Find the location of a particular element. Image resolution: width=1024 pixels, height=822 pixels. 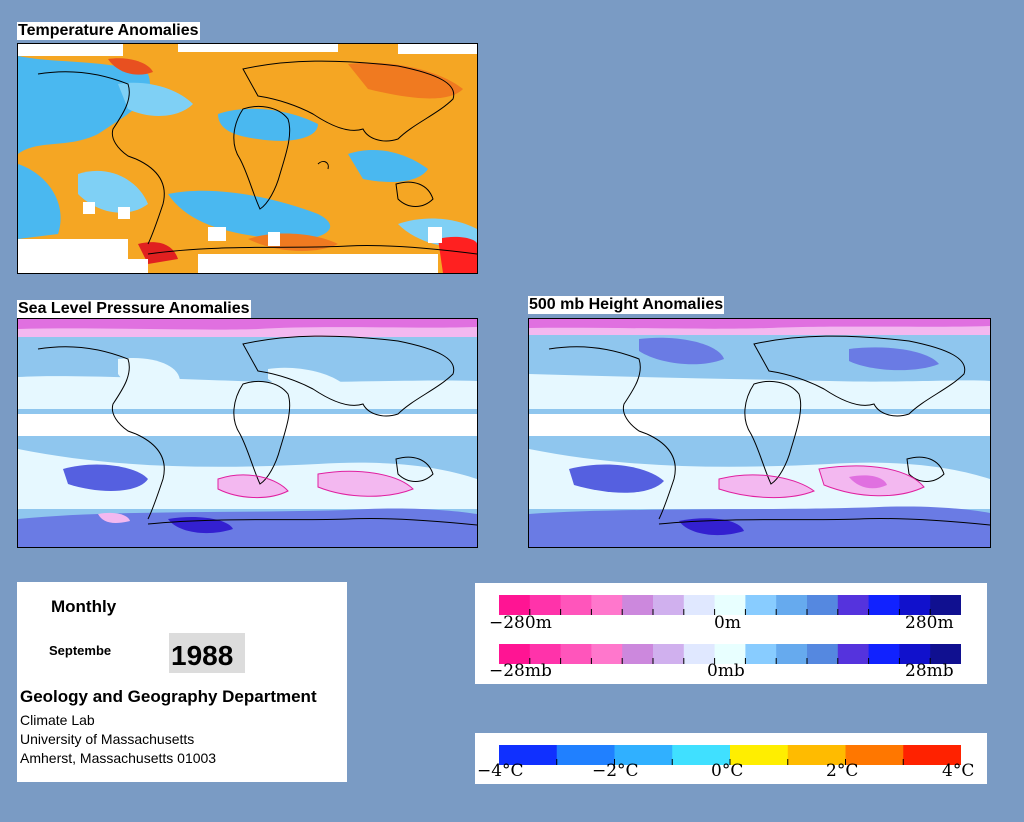

department-name: Geology and Geography Department is located at coordinates (168, 696).